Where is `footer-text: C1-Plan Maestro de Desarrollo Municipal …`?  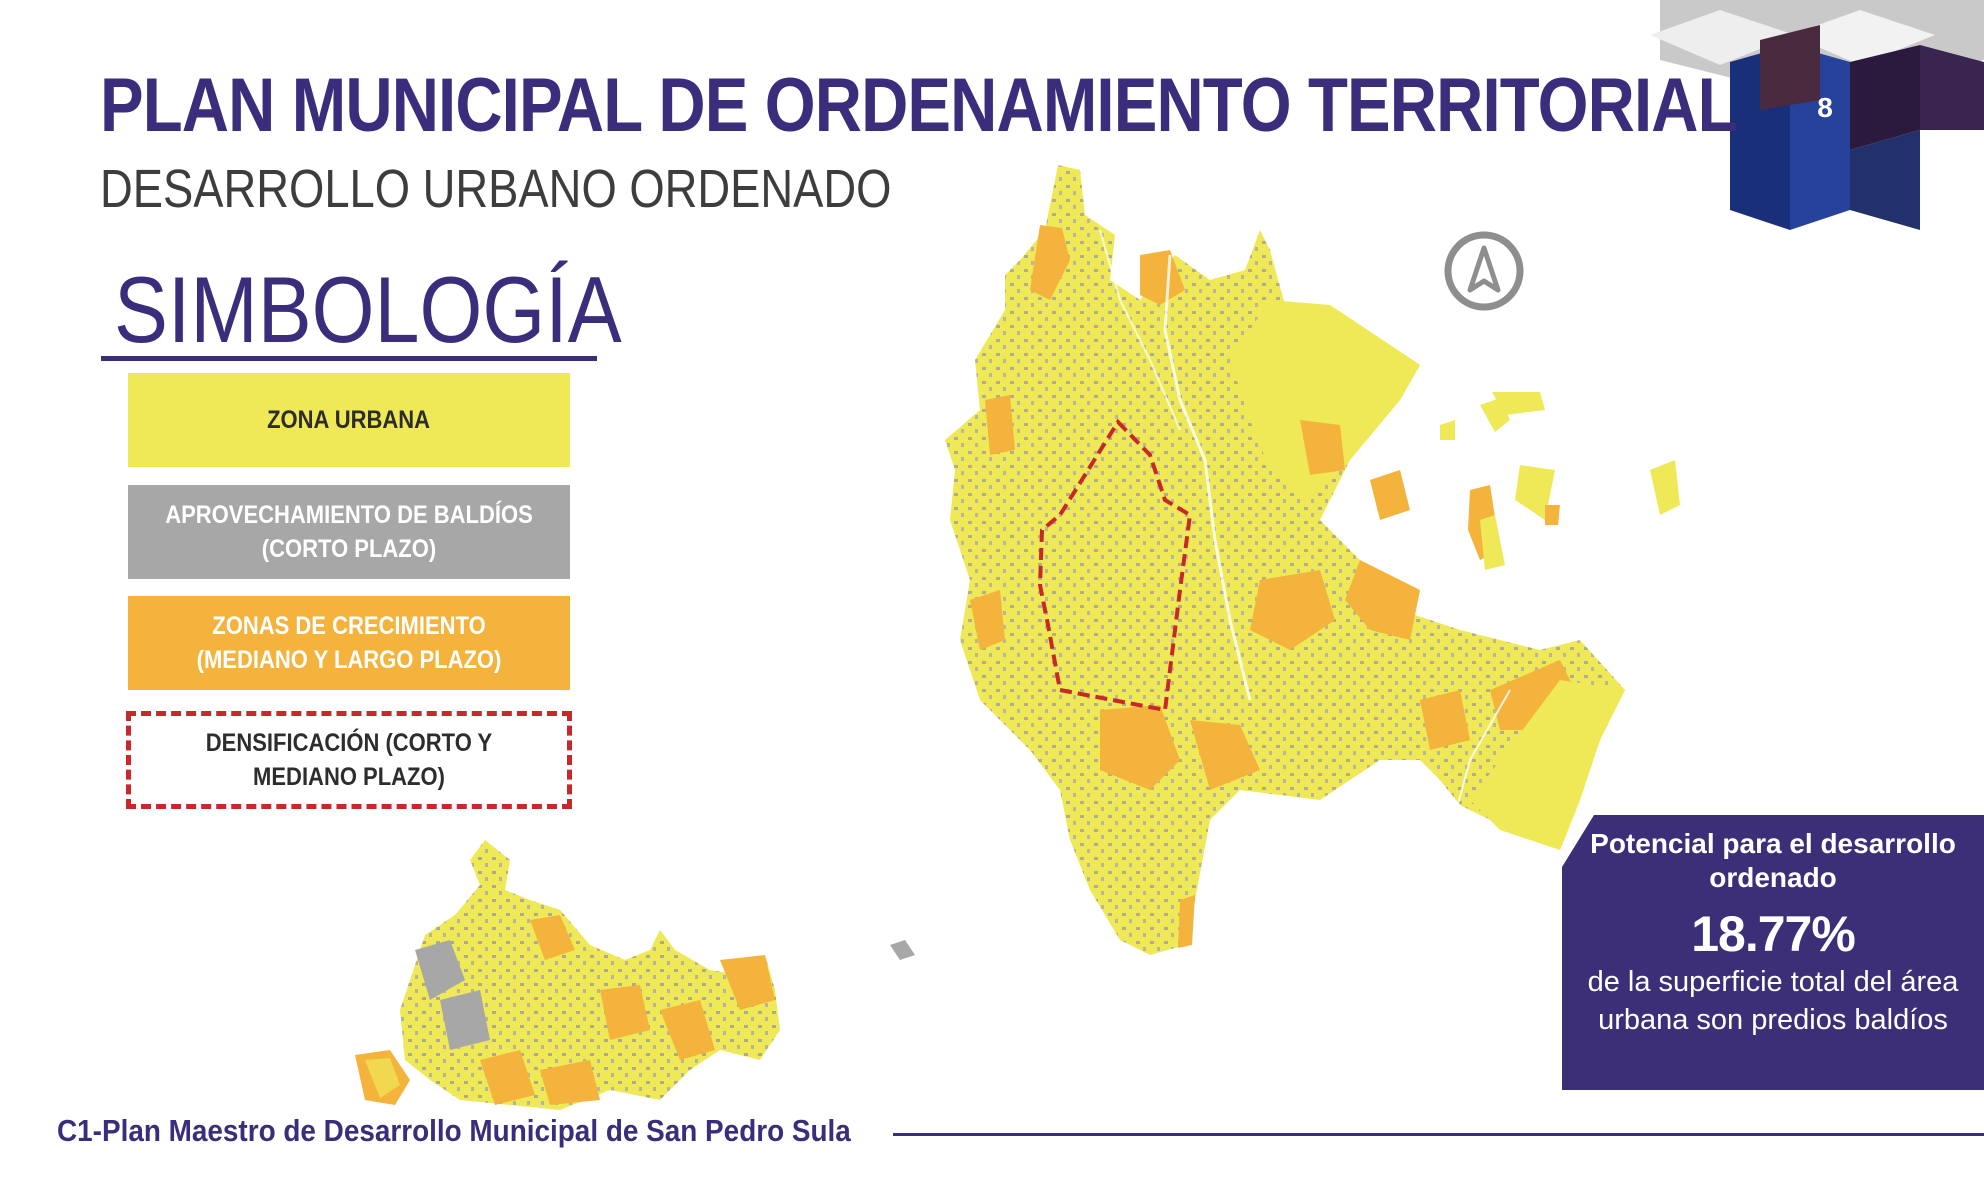
footer-text: C1-Plan Maestro de Desarrollo Municipal … is located at coordinates (454, 1130).